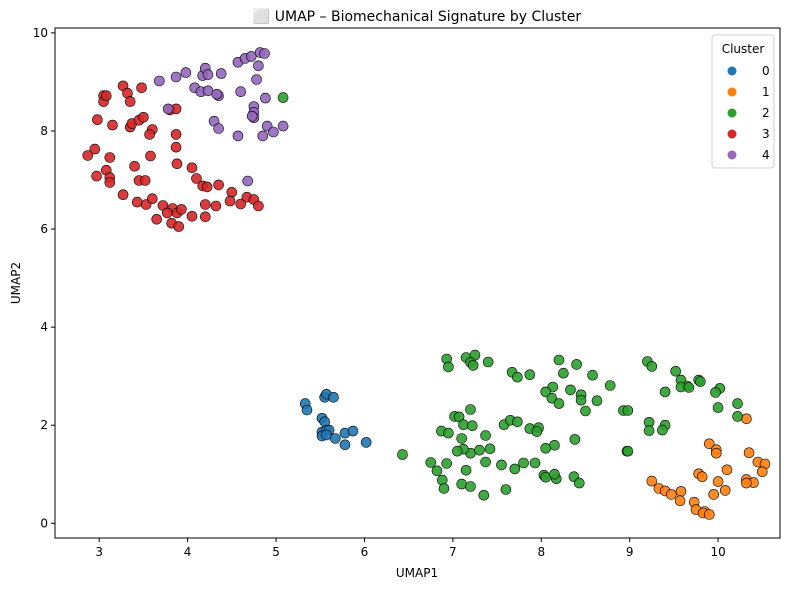 This screenshot has width=789, height=590. What do you see at coordinates (99, 552) in the screenshot?
I see `x-tick-label: 3` at bounding box center [99, 552].